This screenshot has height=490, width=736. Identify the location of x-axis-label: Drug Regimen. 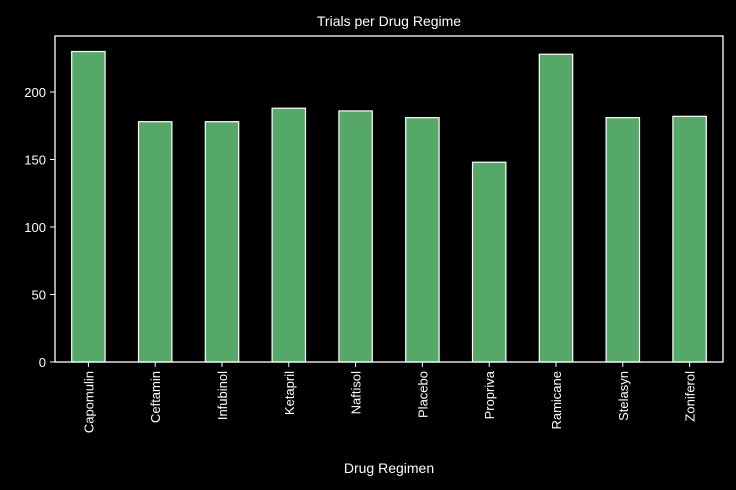
(389, 468).